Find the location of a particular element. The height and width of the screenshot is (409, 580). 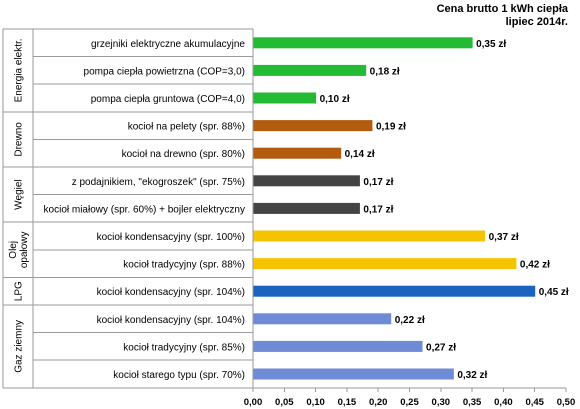

category-label: kocioł kondensacyjny (spr. 100%) is located at coordinates (171, 237).